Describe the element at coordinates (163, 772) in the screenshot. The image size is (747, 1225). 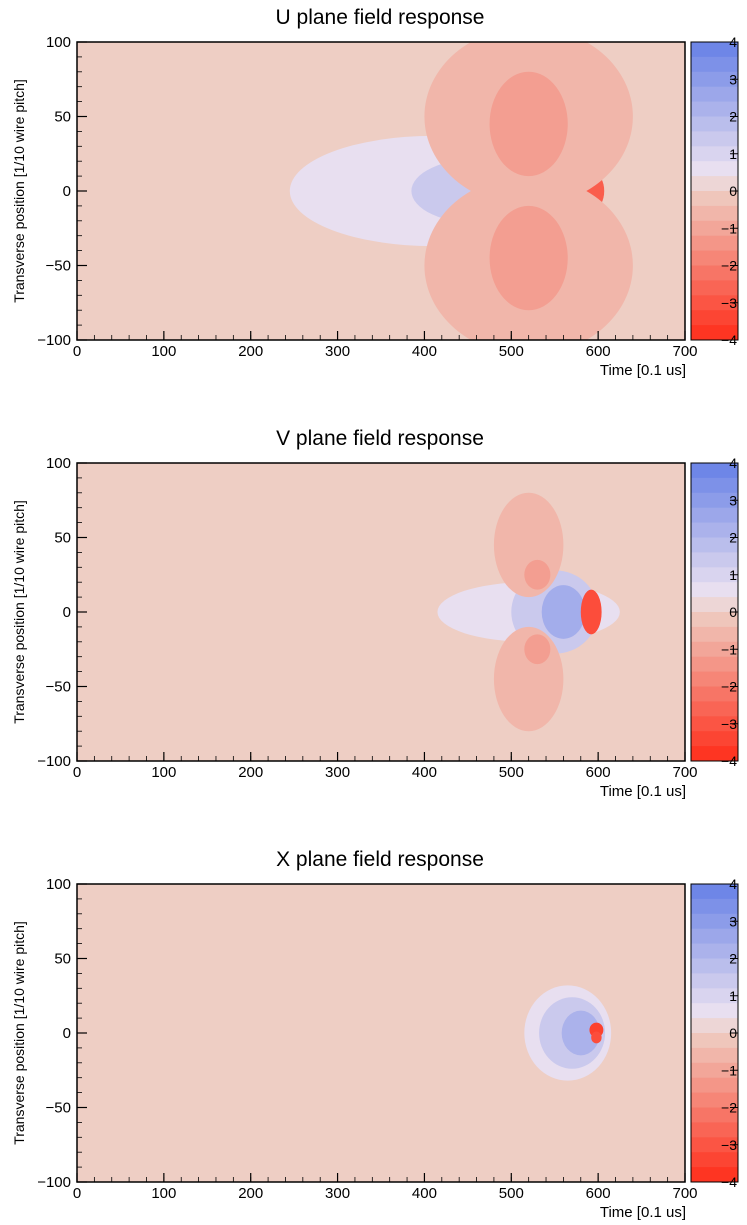
I see `x-tick-label: 100` at that location.